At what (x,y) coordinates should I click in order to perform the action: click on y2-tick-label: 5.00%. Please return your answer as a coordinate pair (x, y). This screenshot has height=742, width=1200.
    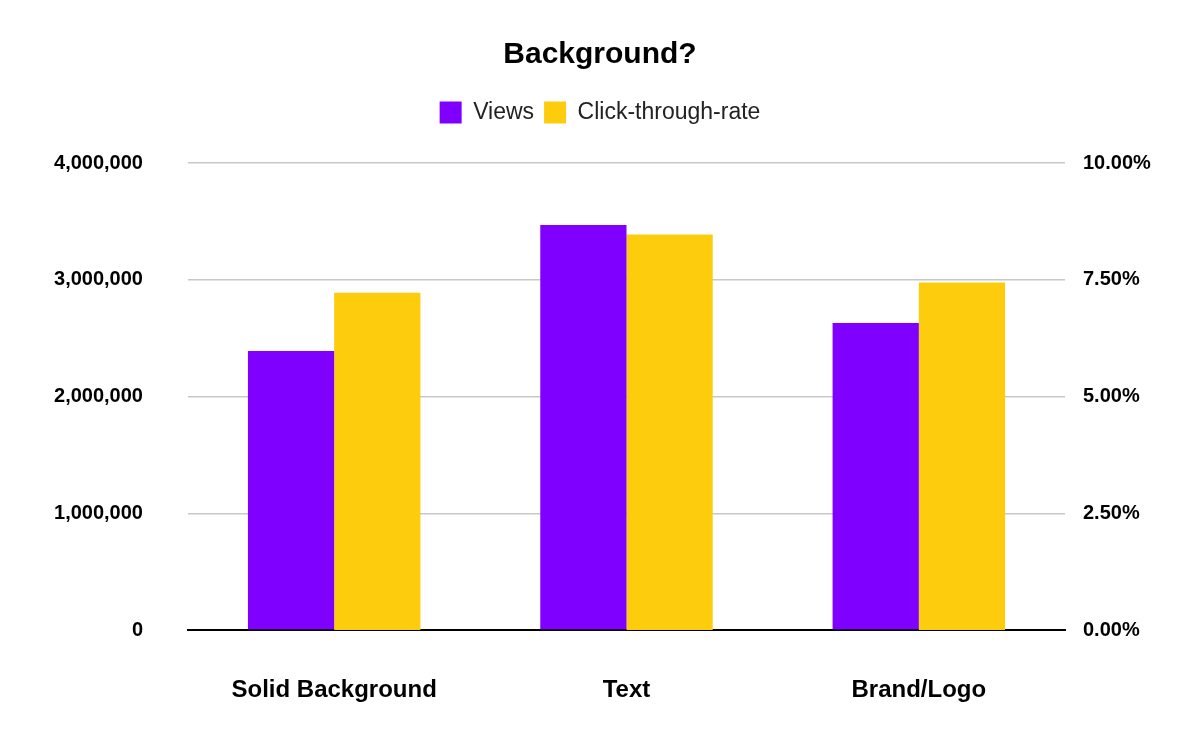
    Looking at the image, I should click on (1111, 395).